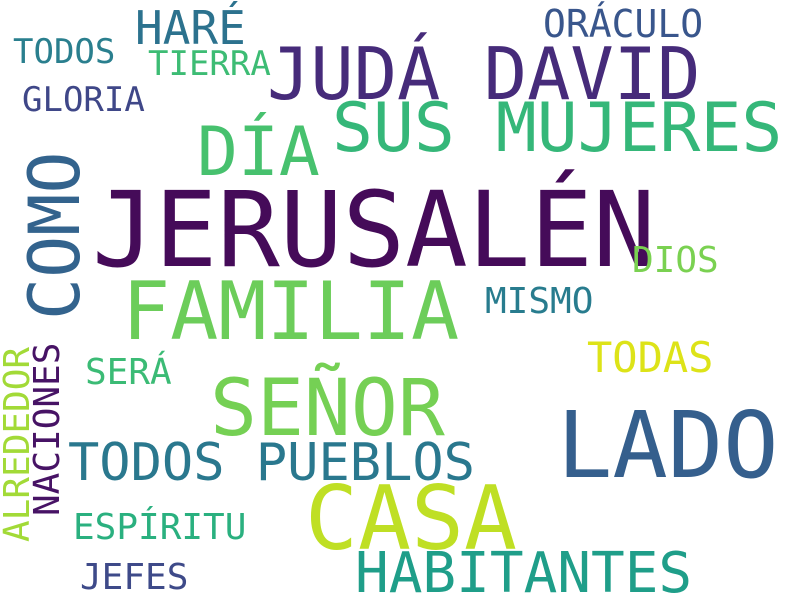  I want to click on word-dios: DIOS, so click(675, 260).